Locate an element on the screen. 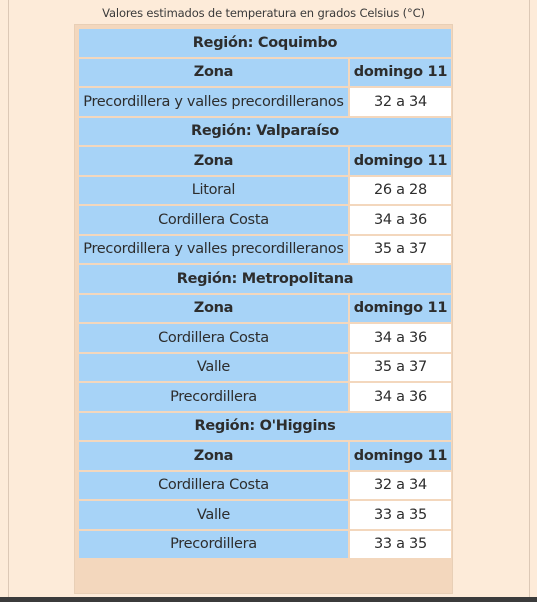 This screenshot has height=602, width=537. region-row: Región: Coquimbo is located at coordinates (265, 43).